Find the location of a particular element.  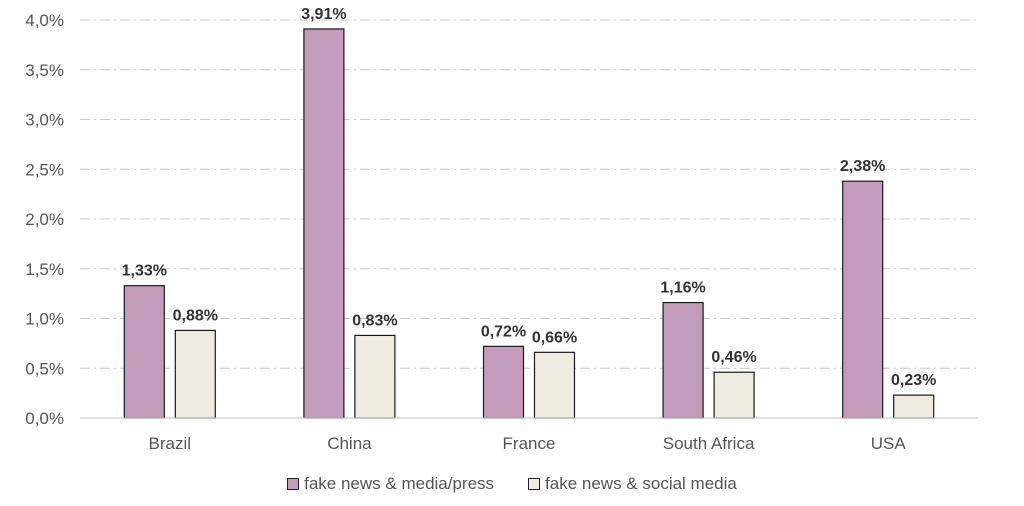

data-label: 1,16% is located at coordinates (682, 288).